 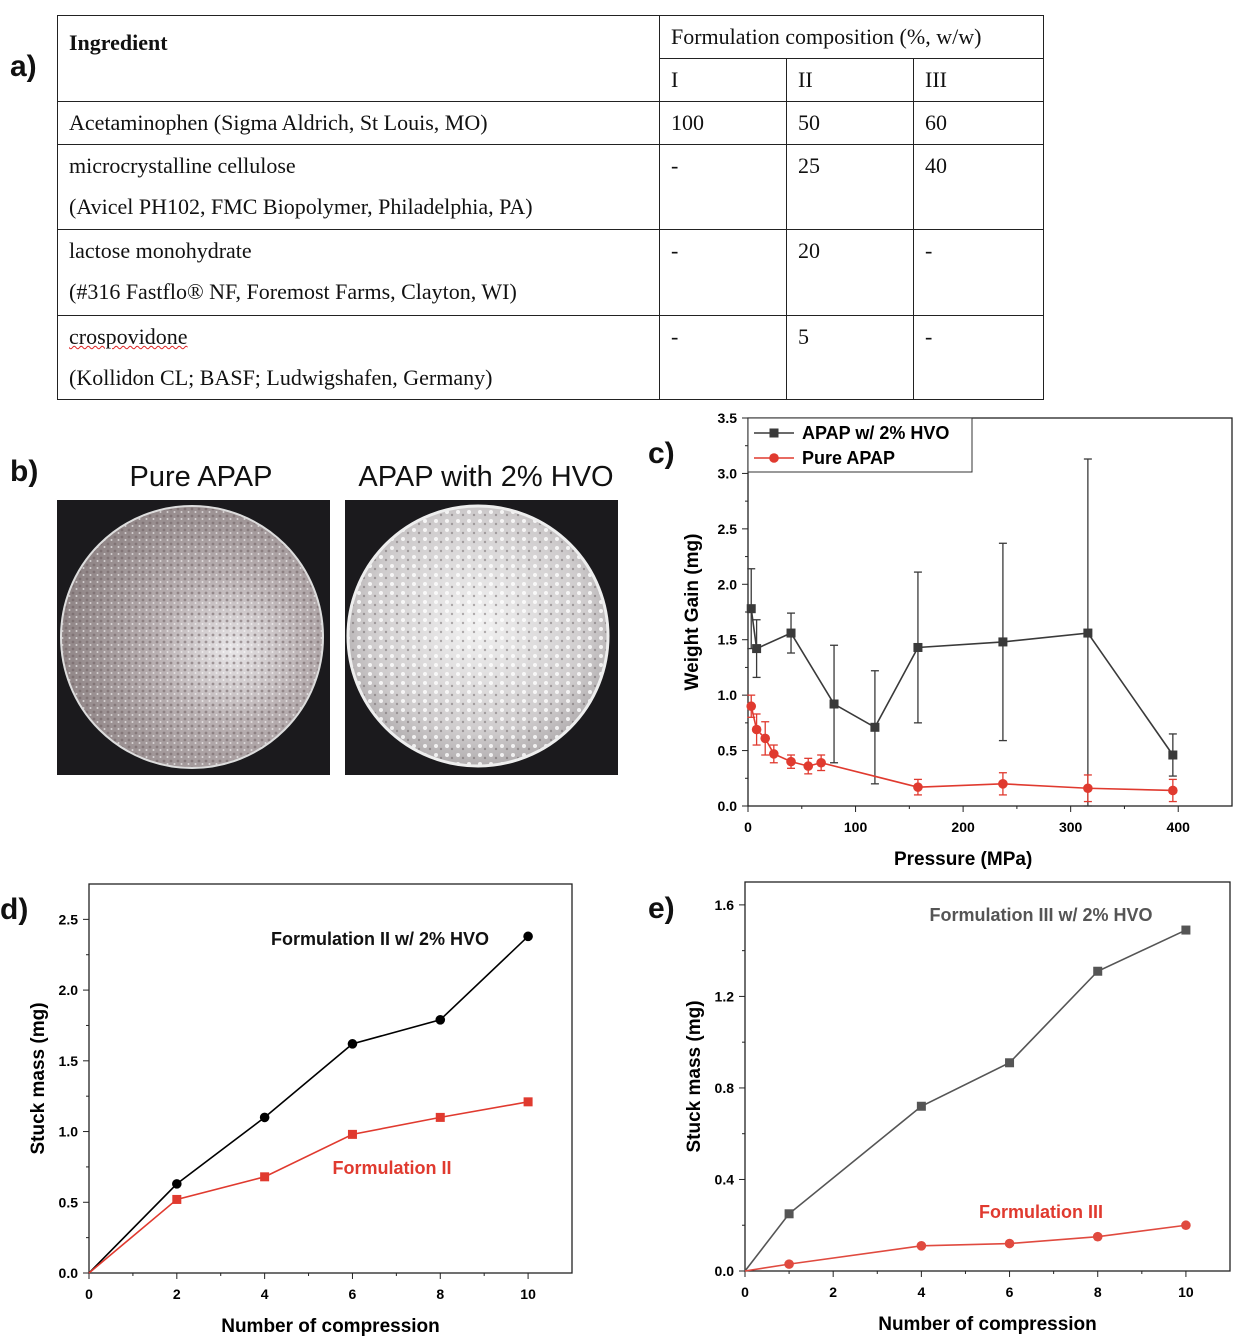 I want to click on x-tick-label: 300, so click(x=1071, y=827).